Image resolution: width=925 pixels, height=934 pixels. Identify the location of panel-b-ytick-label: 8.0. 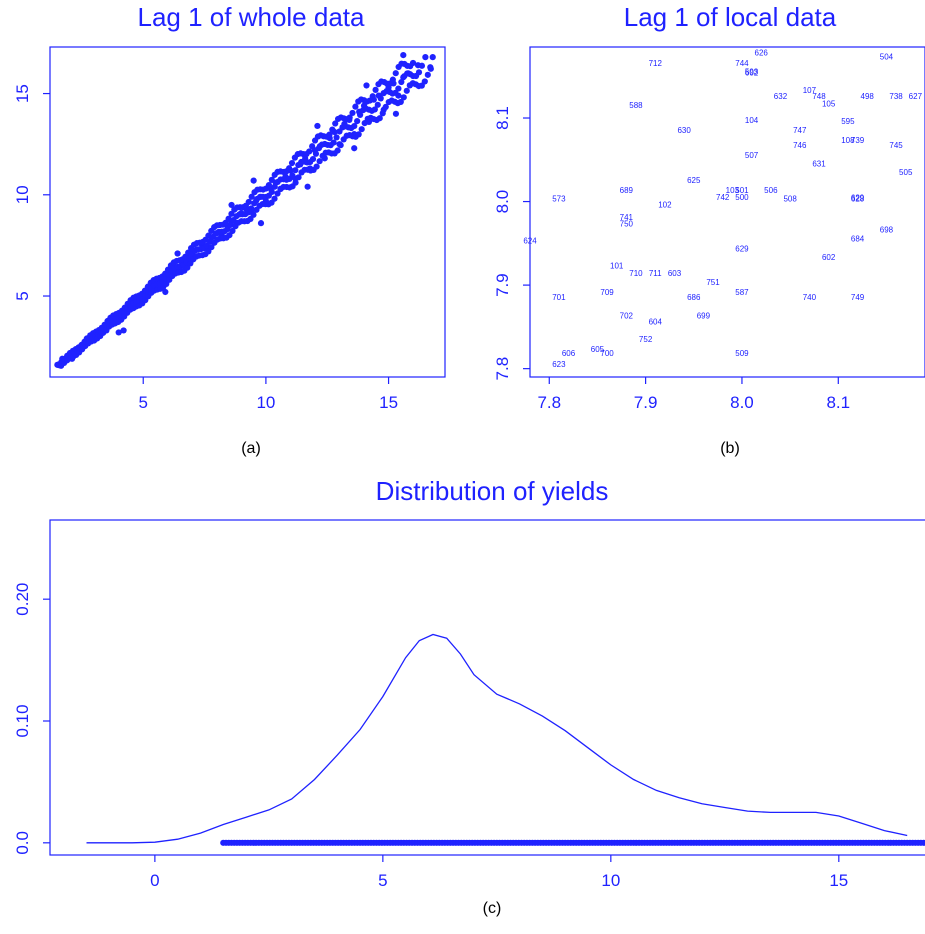
(502, 202).